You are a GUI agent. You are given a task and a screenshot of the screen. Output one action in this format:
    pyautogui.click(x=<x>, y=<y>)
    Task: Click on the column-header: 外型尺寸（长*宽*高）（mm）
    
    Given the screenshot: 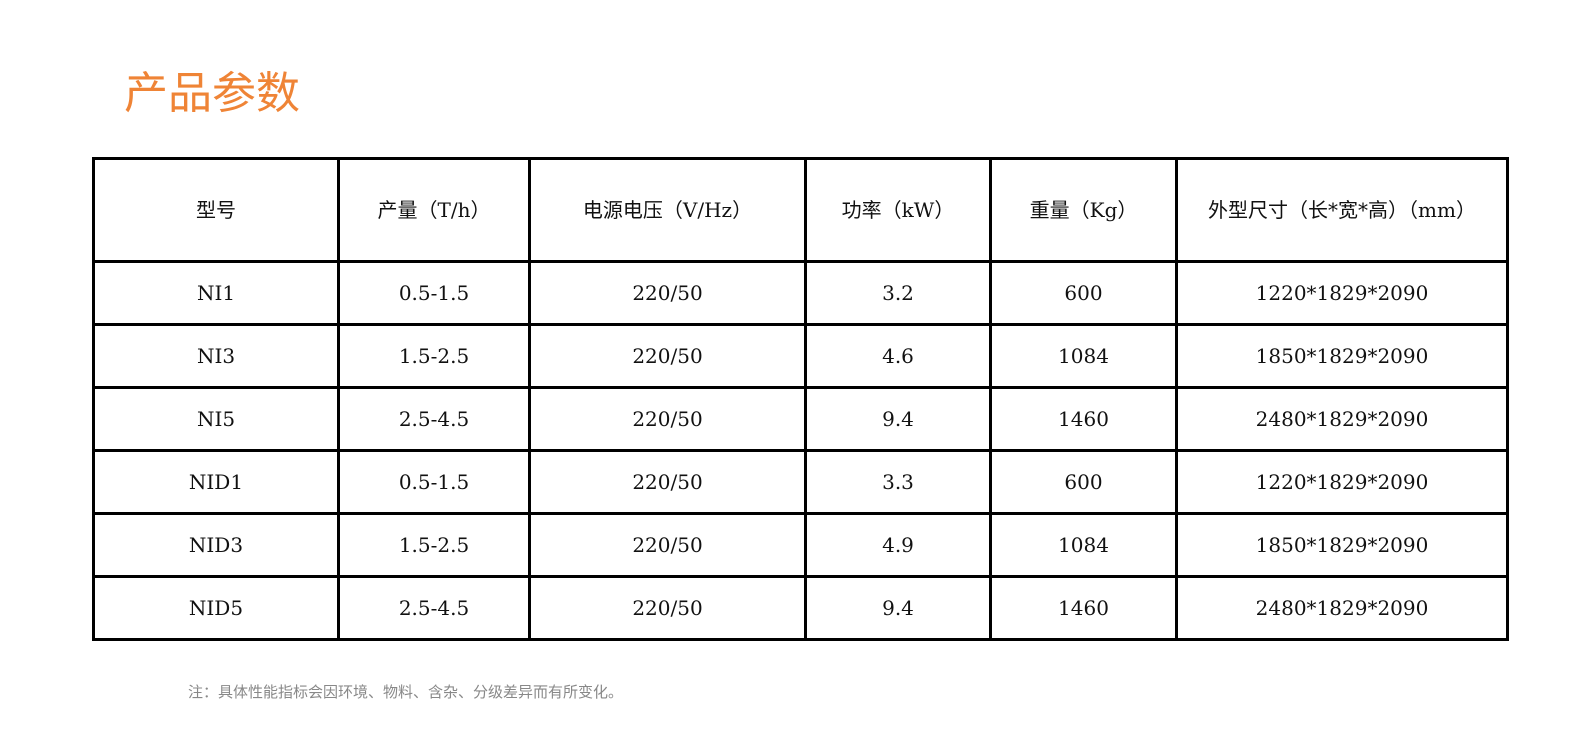 What is the action you would take?
    pyautogui.click(x=1342, y=210)
    